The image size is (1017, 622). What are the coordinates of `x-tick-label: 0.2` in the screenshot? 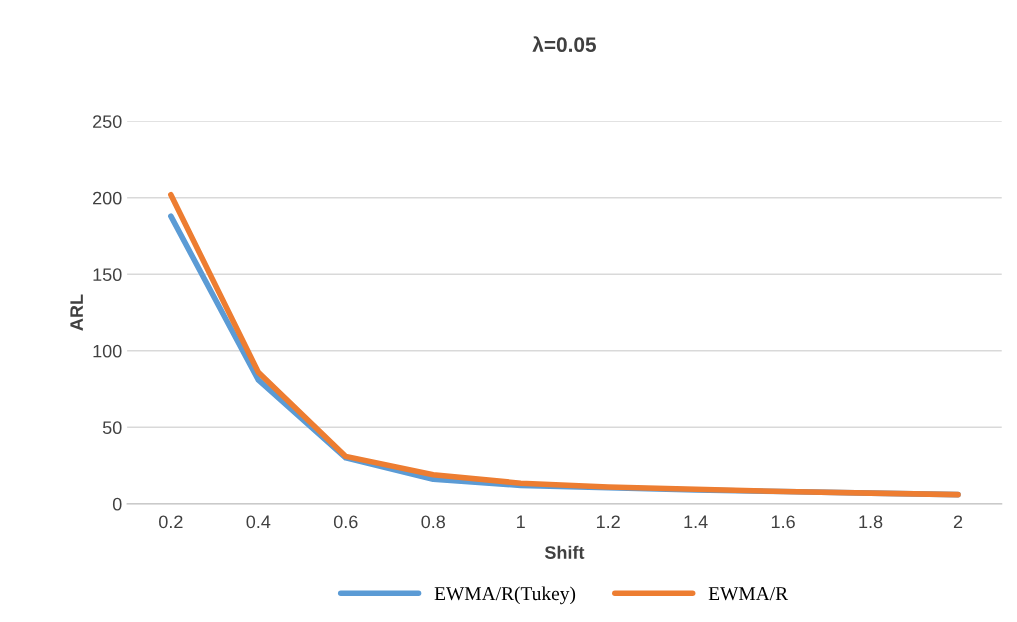 It's located at (171, 522).